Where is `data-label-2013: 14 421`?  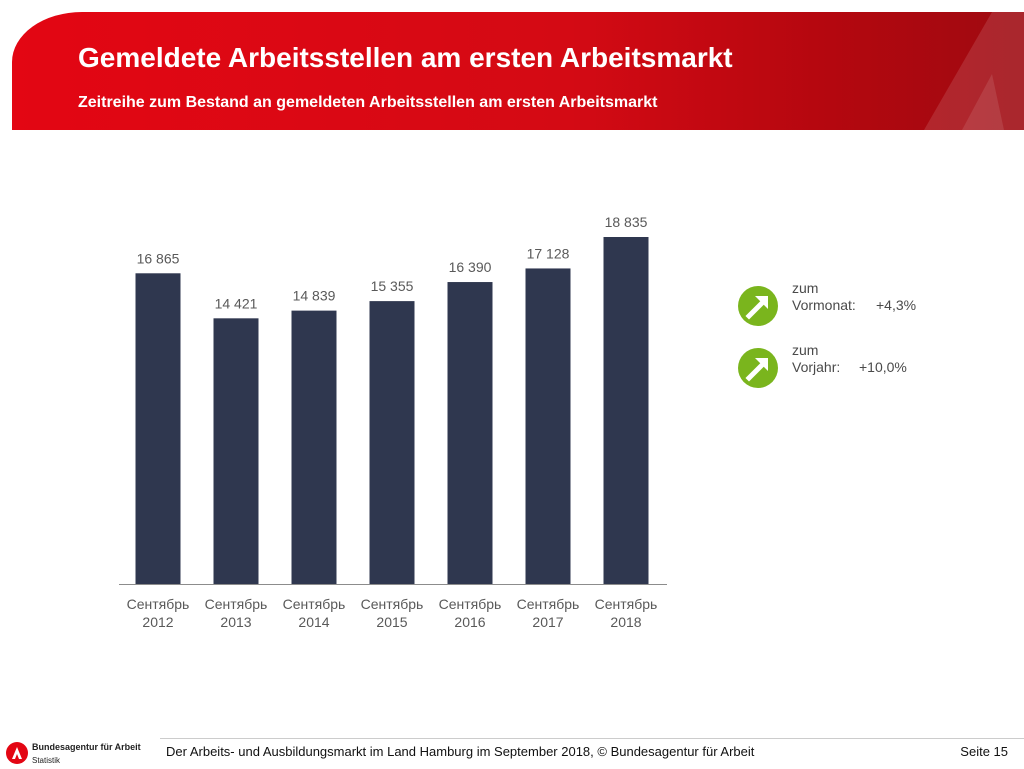
data-label-2013: 14 421 is located at coordinates (236, 303).